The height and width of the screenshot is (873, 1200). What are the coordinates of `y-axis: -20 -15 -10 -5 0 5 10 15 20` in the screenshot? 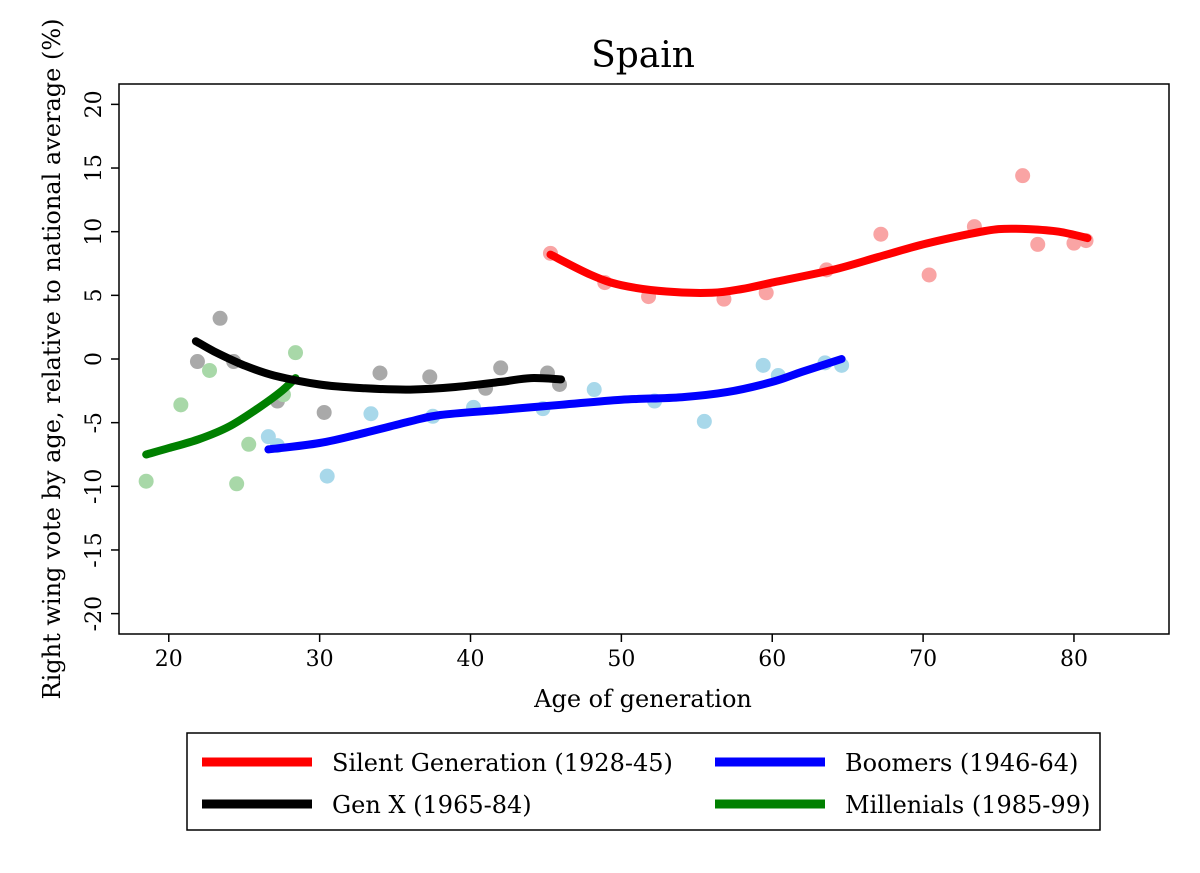 It's located at (100, 360).